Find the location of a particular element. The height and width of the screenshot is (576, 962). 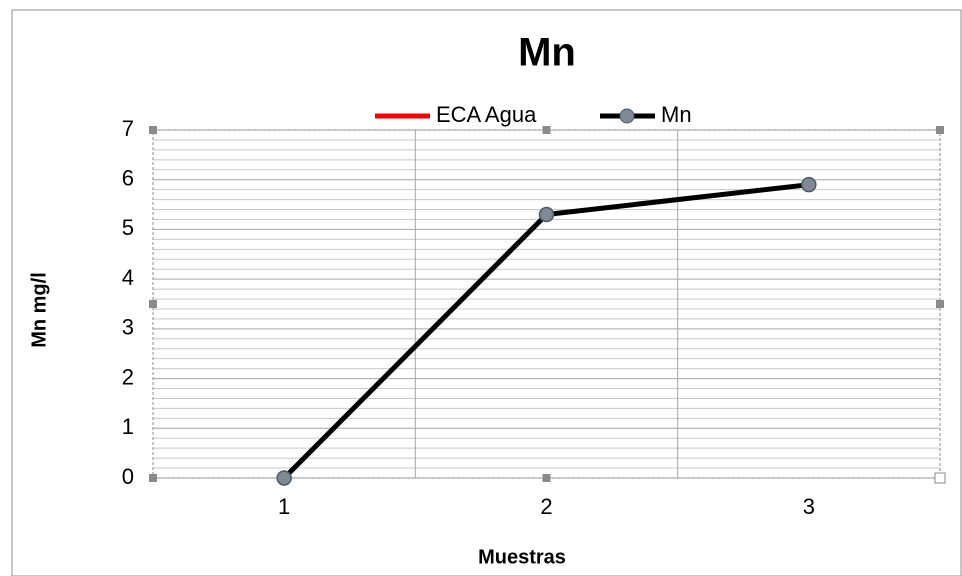

y-tick-label: 4 is located at coordinates (128, 277).